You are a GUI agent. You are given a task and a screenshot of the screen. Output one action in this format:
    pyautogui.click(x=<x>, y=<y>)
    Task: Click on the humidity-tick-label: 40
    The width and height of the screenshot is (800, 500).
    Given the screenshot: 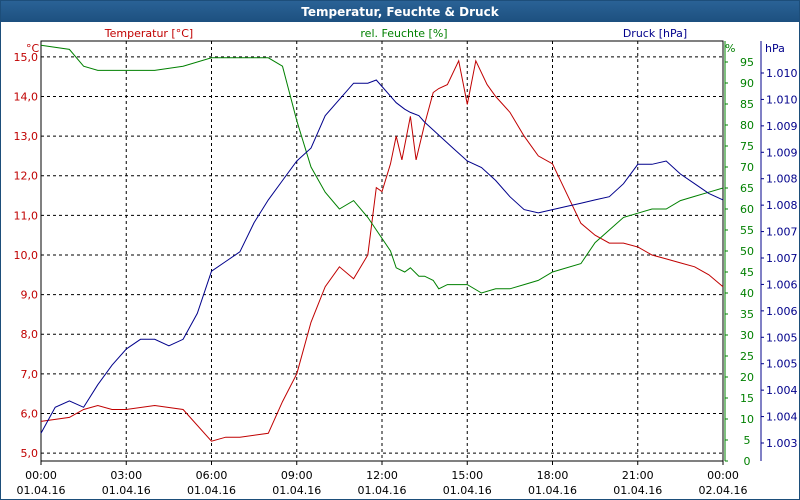 What is the action you would take?
    pyautogui.click(x=747, y=293)
    